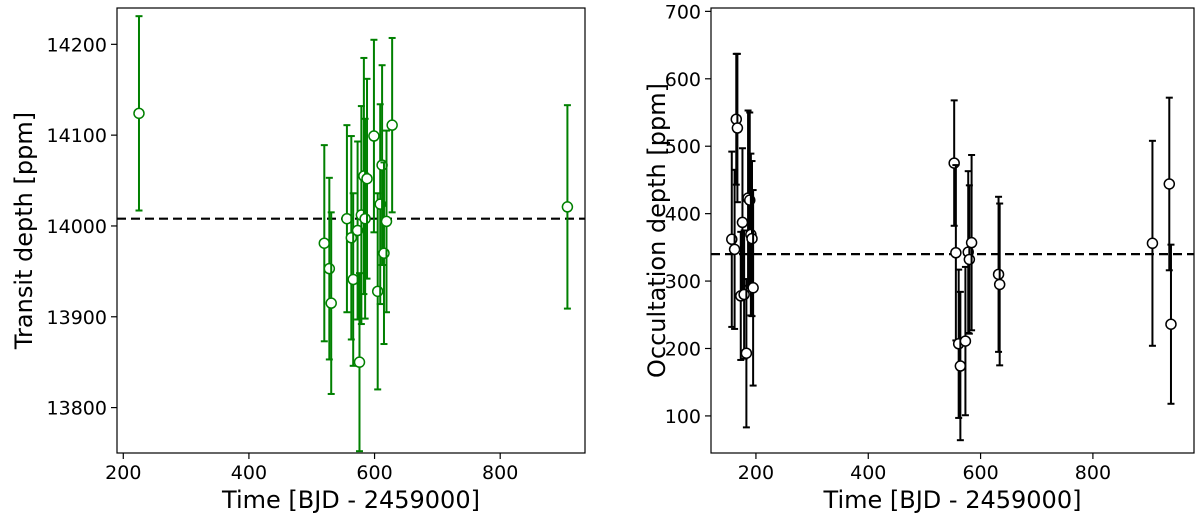 This screenshot has height=518, width=1200. What do you see at coordinates (683, 147) in the screenshot?
I see `y-tick-label: 500` at bounding box center [683, 147].